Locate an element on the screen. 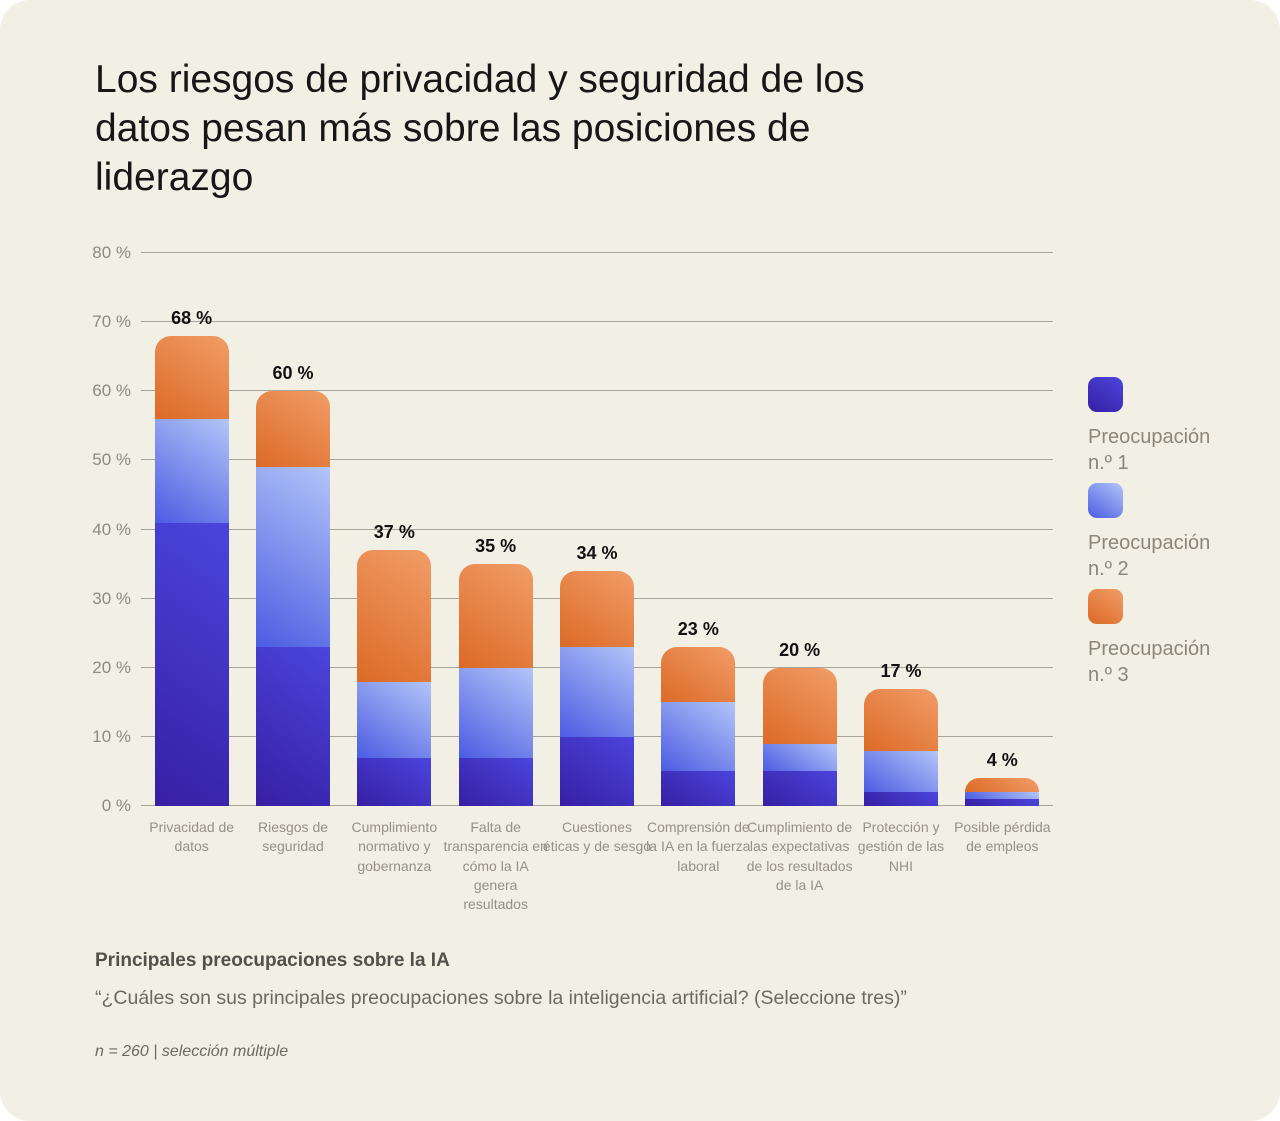 The width and height of the screenshot is (1280, 1121). bar-total-label: 34 % is located at coordinates (597, 552).